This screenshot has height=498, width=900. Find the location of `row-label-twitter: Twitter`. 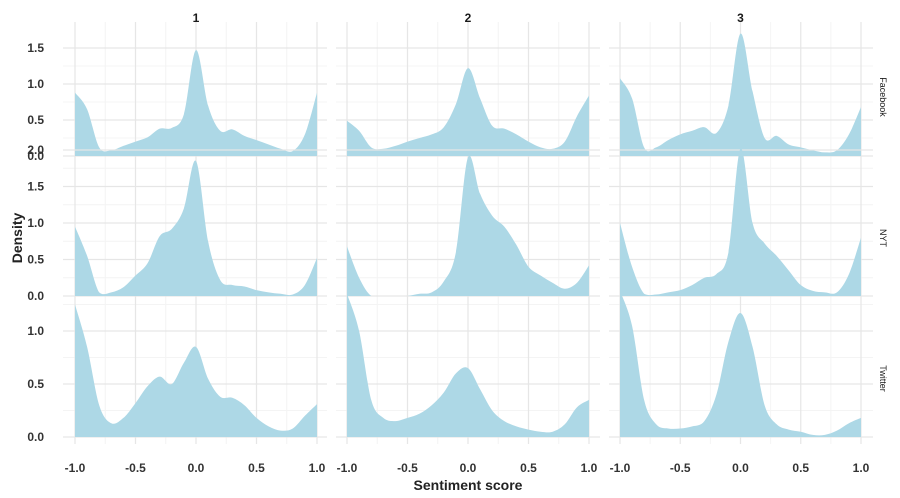

row-label-twitter: Twitter is located at coordinates (883, 378).